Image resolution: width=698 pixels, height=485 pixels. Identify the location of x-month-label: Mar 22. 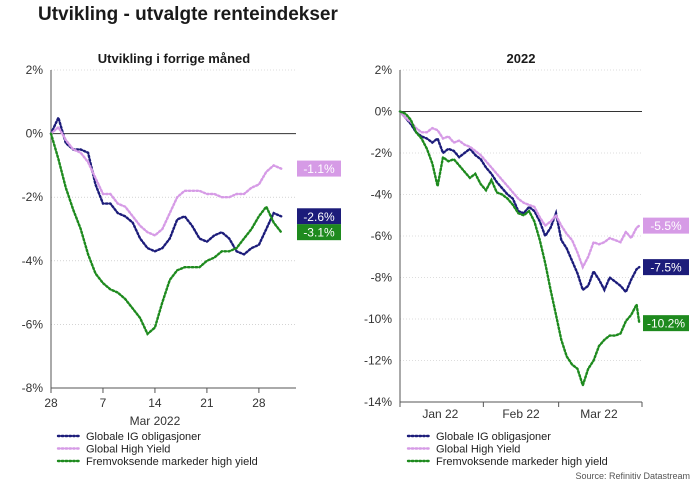
(599, 414).